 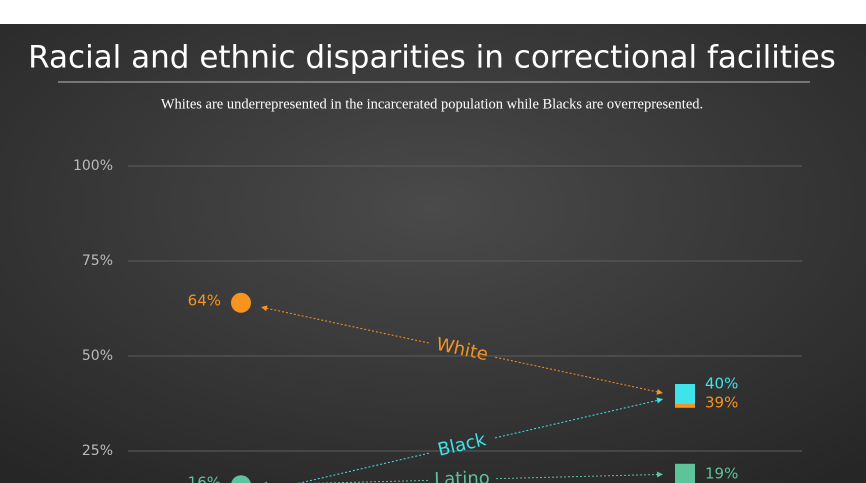 I want to click on value-label: 39%, so click(x=721, y=402).